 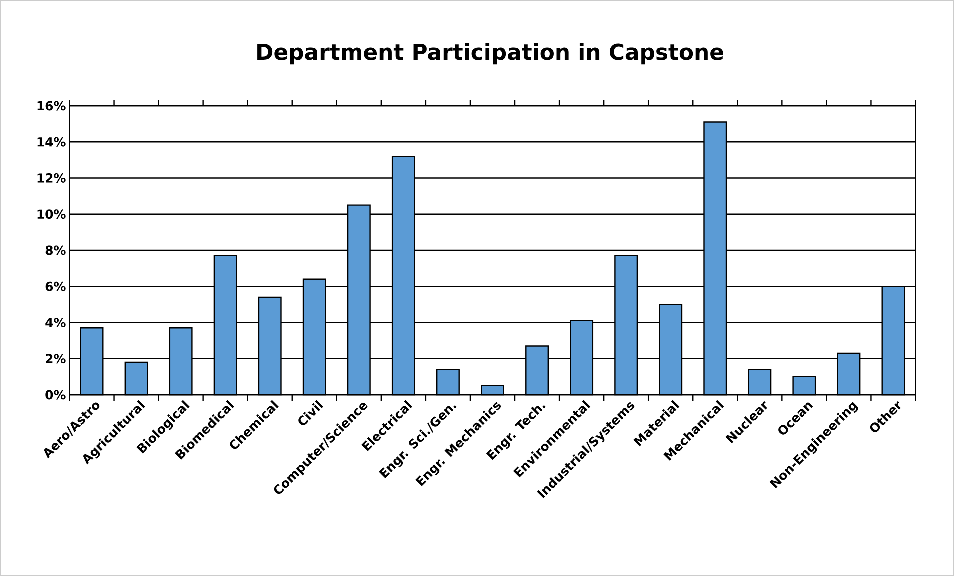 What do you see at coordinates (56, 323) in the screenshot?
I see `y-tick-label: 4%` at bounding box center [56, 323].